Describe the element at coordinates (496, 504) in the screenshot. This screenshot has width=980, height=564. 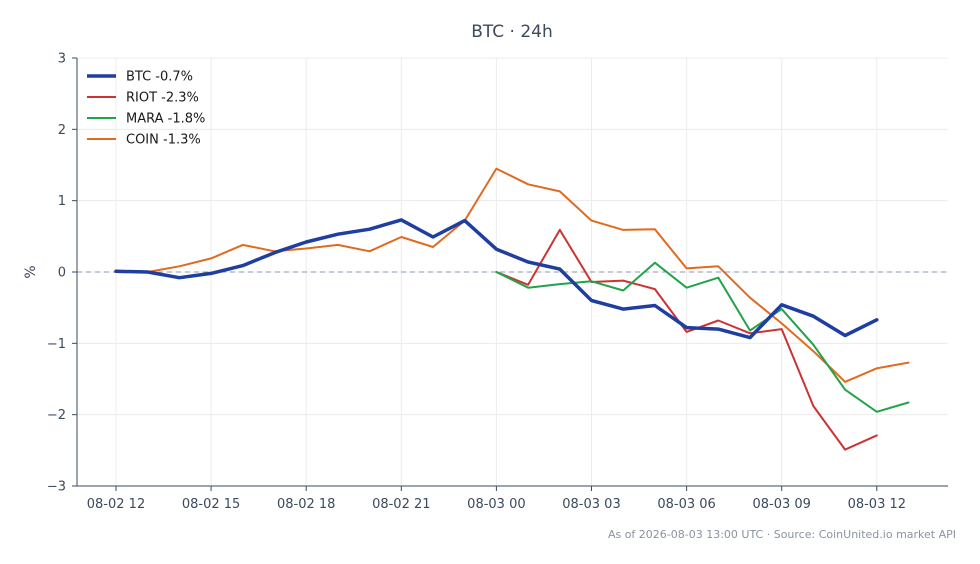
I see `x-tick-label: 08-03 00` at that location.